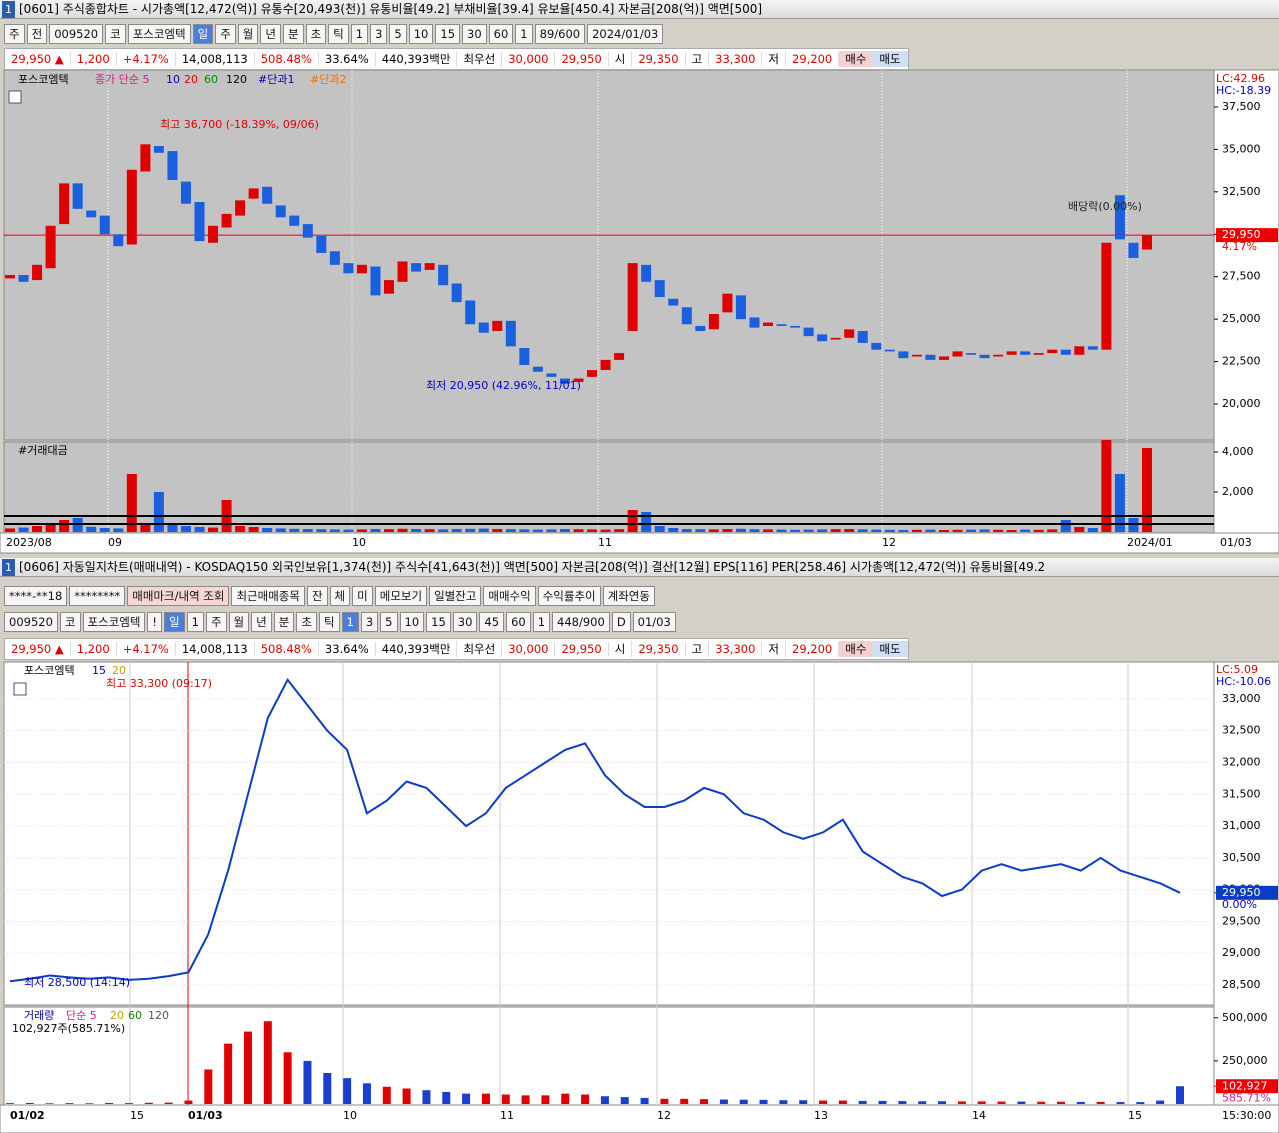  Describe the element at coordinates (1241, 318) in the screenshot. I see `y-tick-label: 25,000` at that location.